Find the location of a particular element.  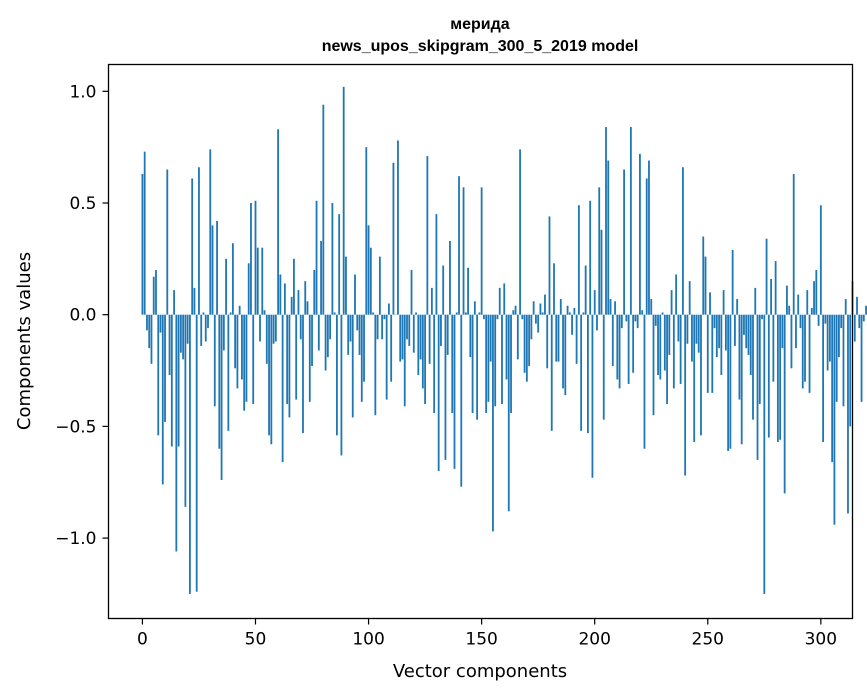

x-axis-ticks: 0 50 100 150 200 250 300 is located at coordinates (487, 634).